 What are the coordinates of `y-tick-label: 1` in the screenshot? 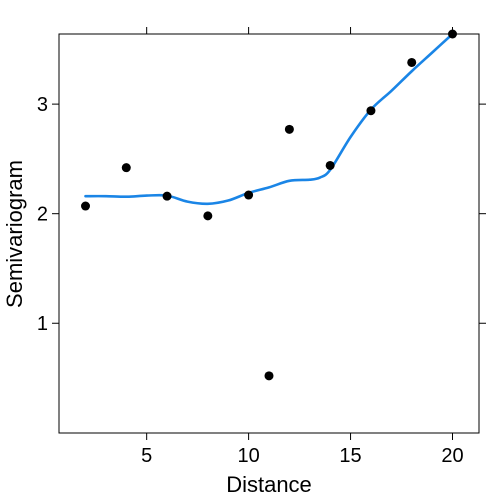 It's located at (42, 324).